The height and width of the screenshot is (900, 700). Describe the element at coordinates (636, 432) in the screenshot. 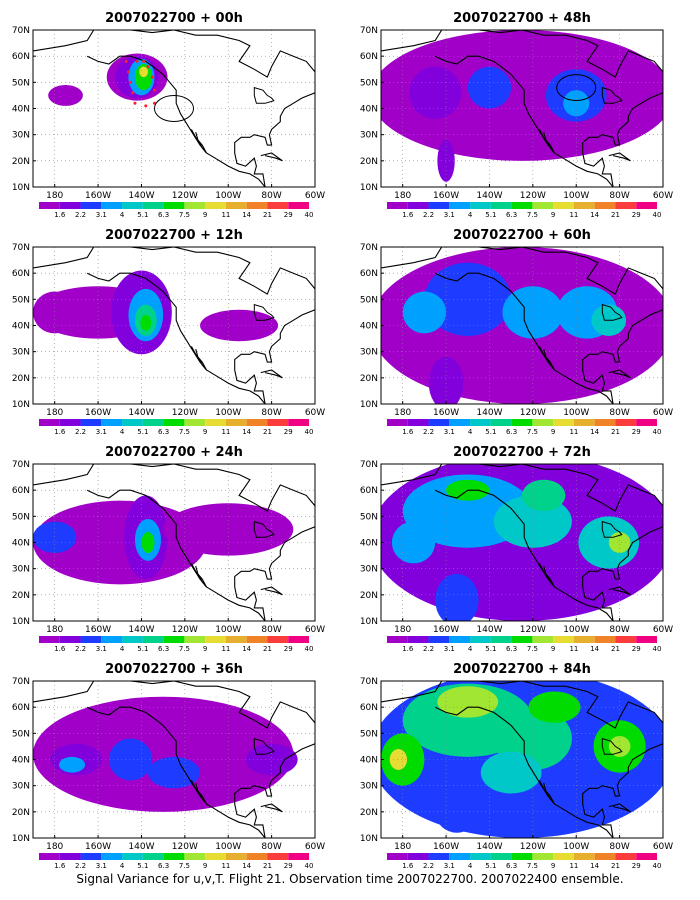

I see `colorbar-label: 29` at that location.